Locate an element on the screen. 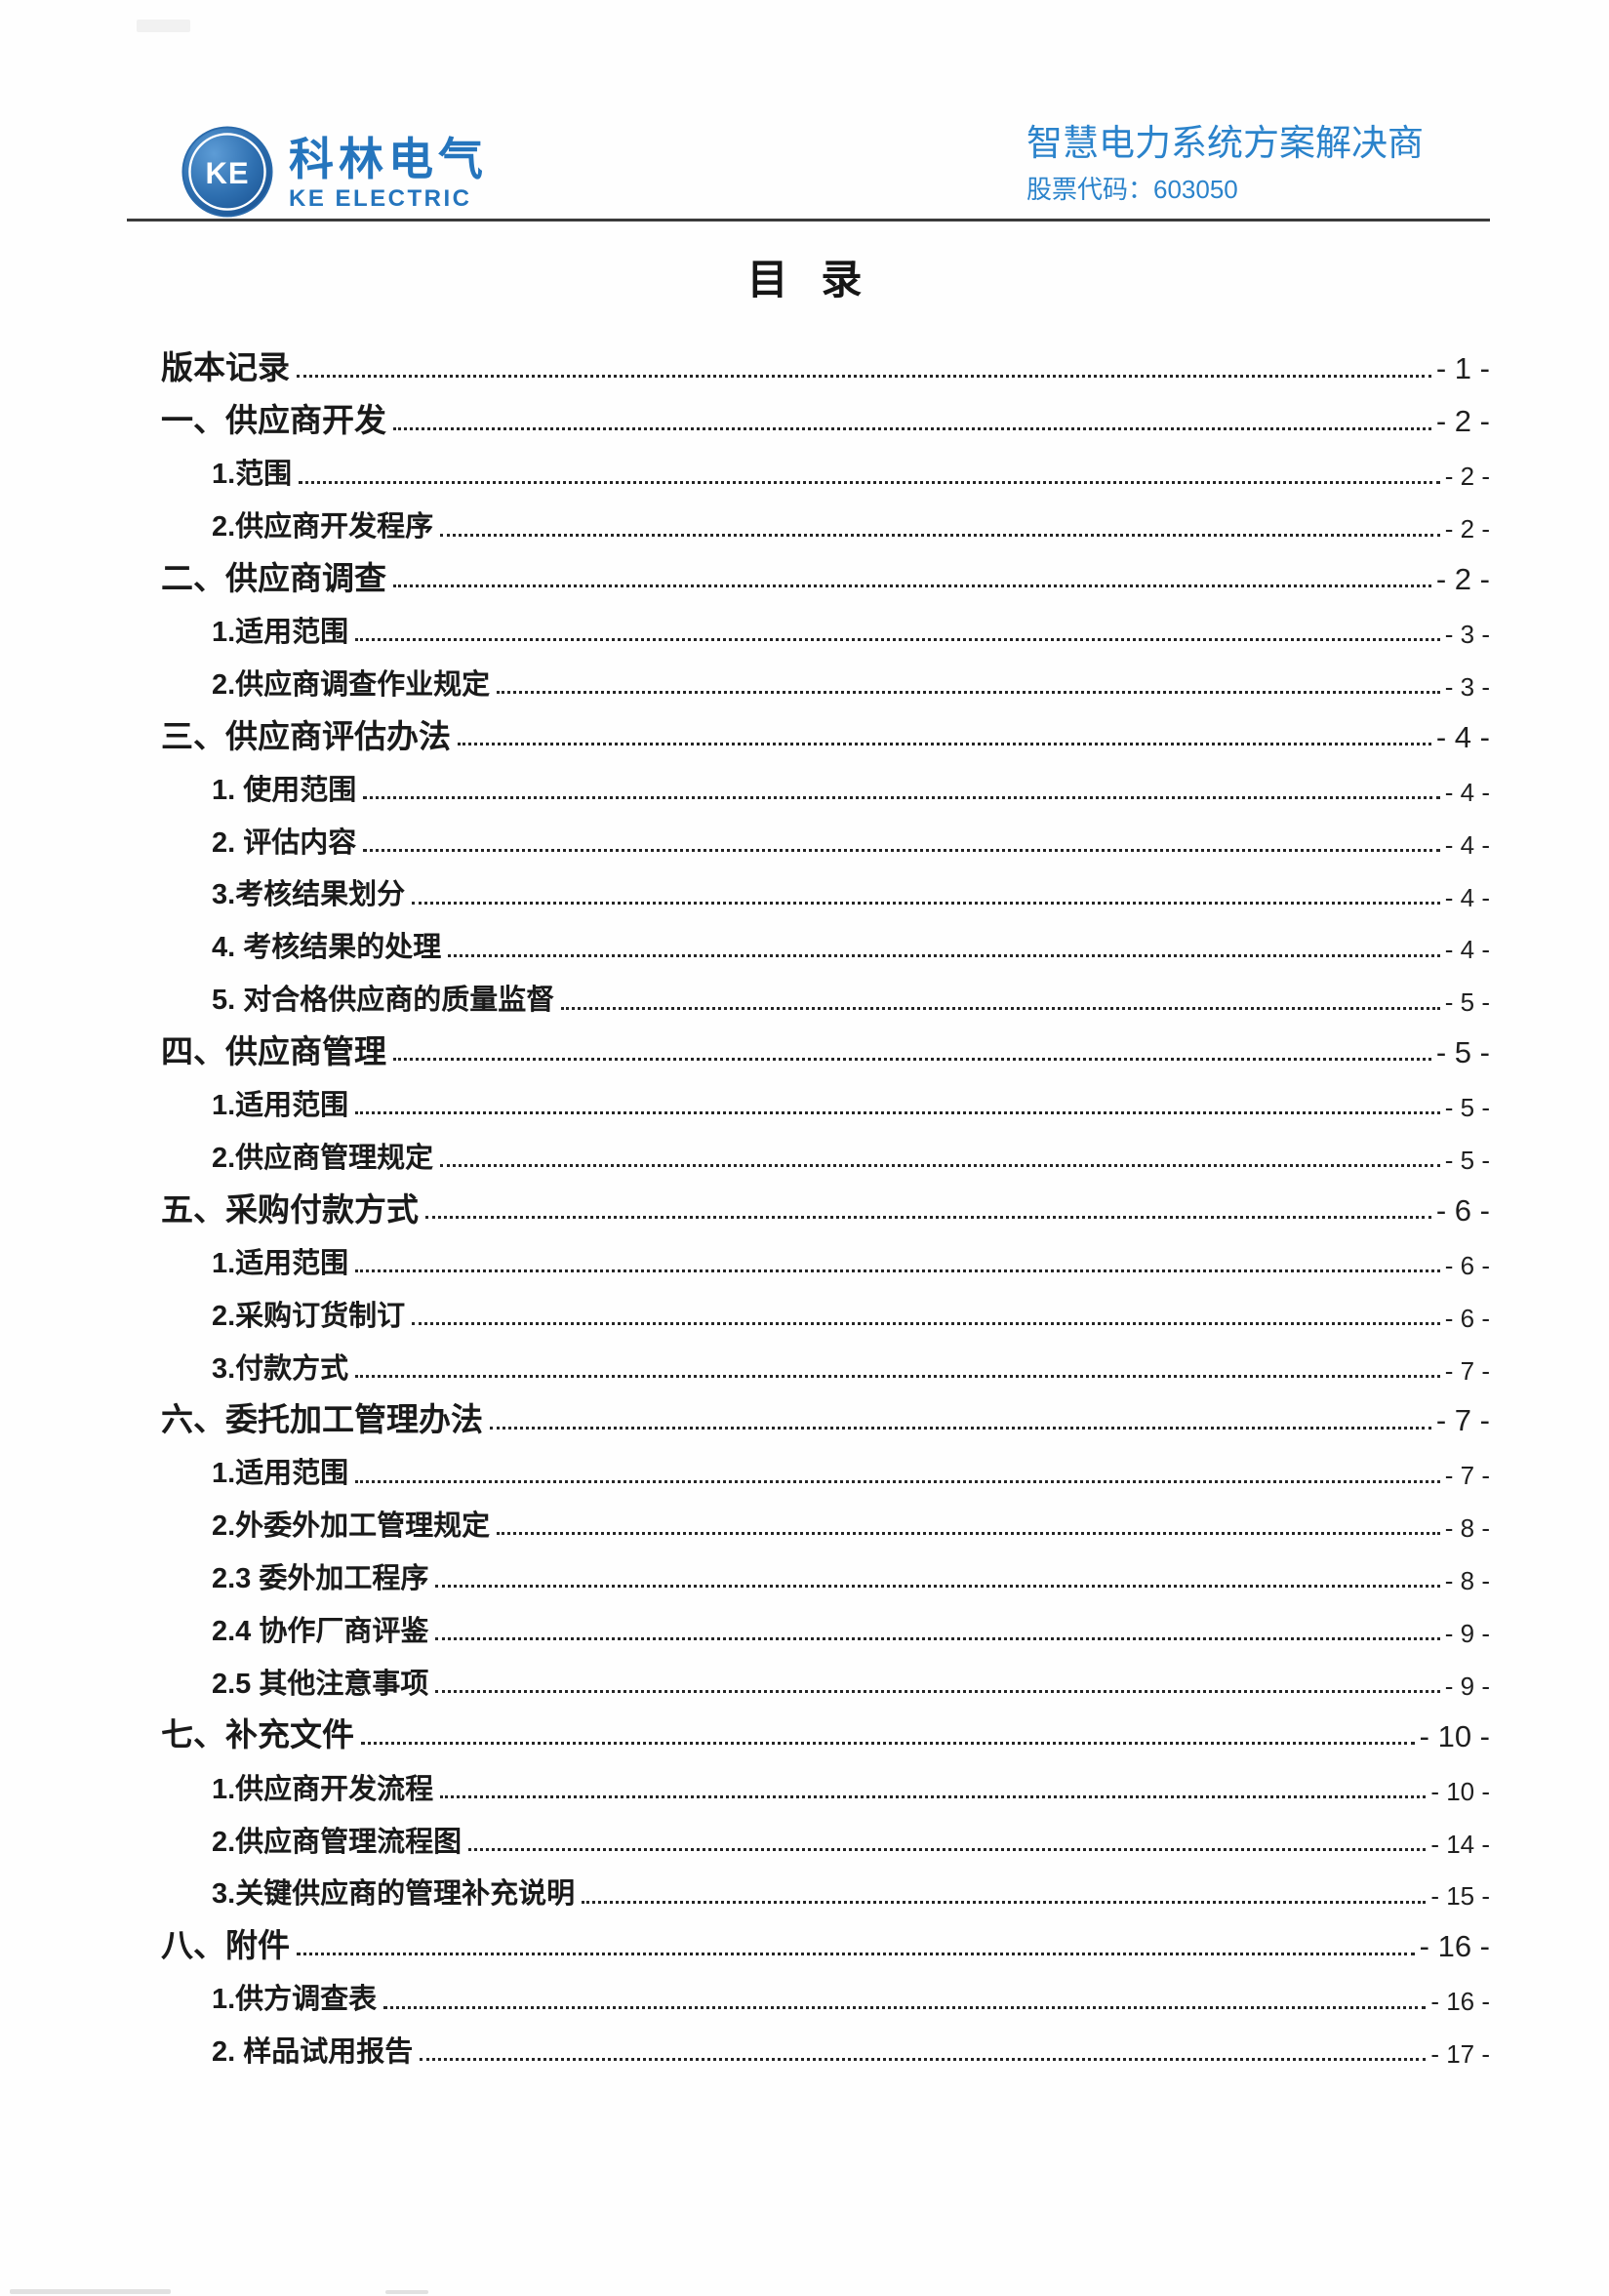  toc-page-number: - 9 - is located at coordinates (1467, 1633).